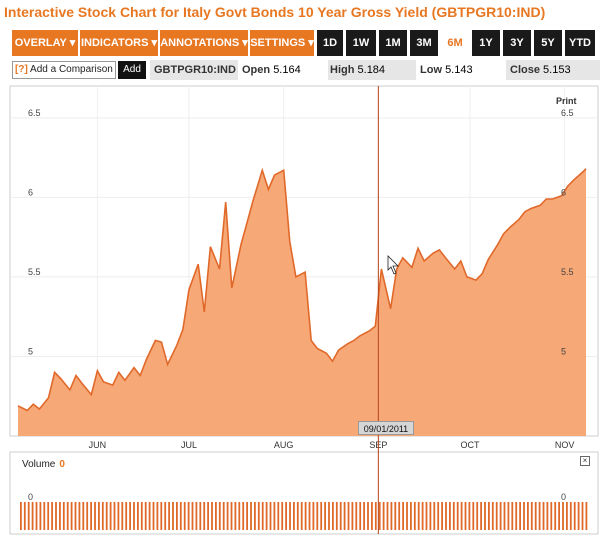 This screenshot has width=600, height=548. I want to click on range-3m-button: 3M, so click(424, 43).